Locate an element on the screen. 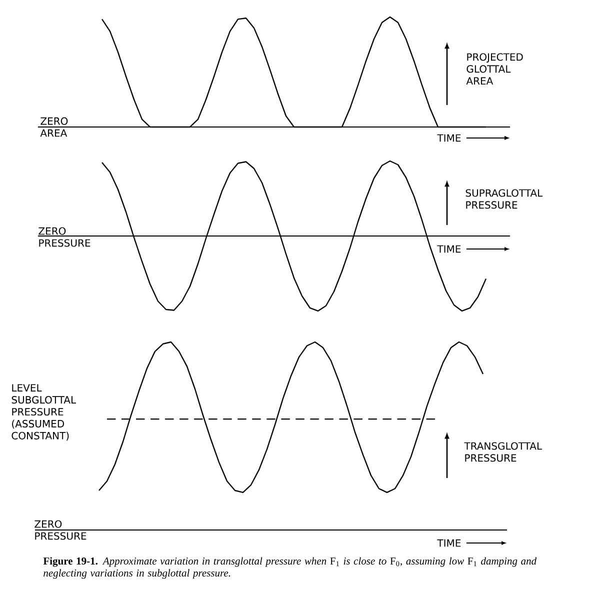  y-axis-title: SUPRAGLOTTAL PRESSURE is located at coordinates (504, 199).